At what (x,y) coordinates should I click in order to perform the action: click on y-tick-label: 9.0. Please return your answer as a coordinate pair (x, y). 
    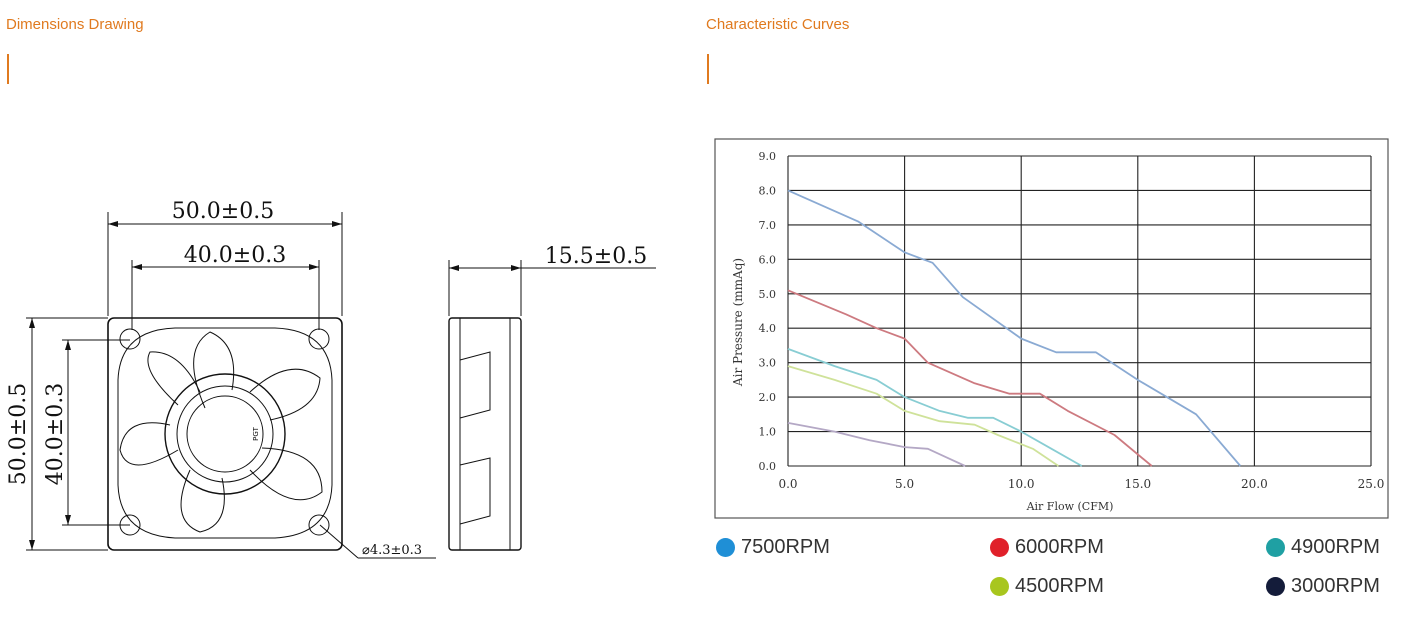
    Looking at the image, I should click on (768, 156).